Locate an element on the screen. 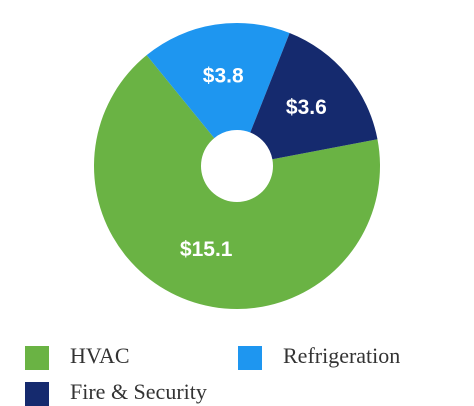  value-label: $3.8 is located at coordinates (223, 76).